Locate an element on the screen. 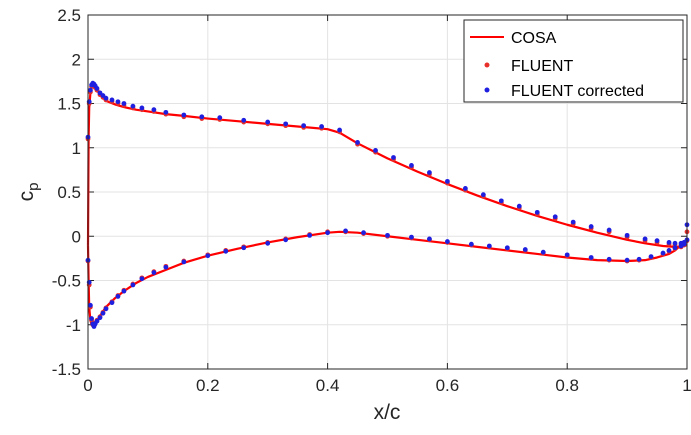 Image resolution: width=691 pixels, height=435 pixels. x-tick-labels: 0 0.2 0.4 0.6 0.8 1 is located at coordinates (387, 385).